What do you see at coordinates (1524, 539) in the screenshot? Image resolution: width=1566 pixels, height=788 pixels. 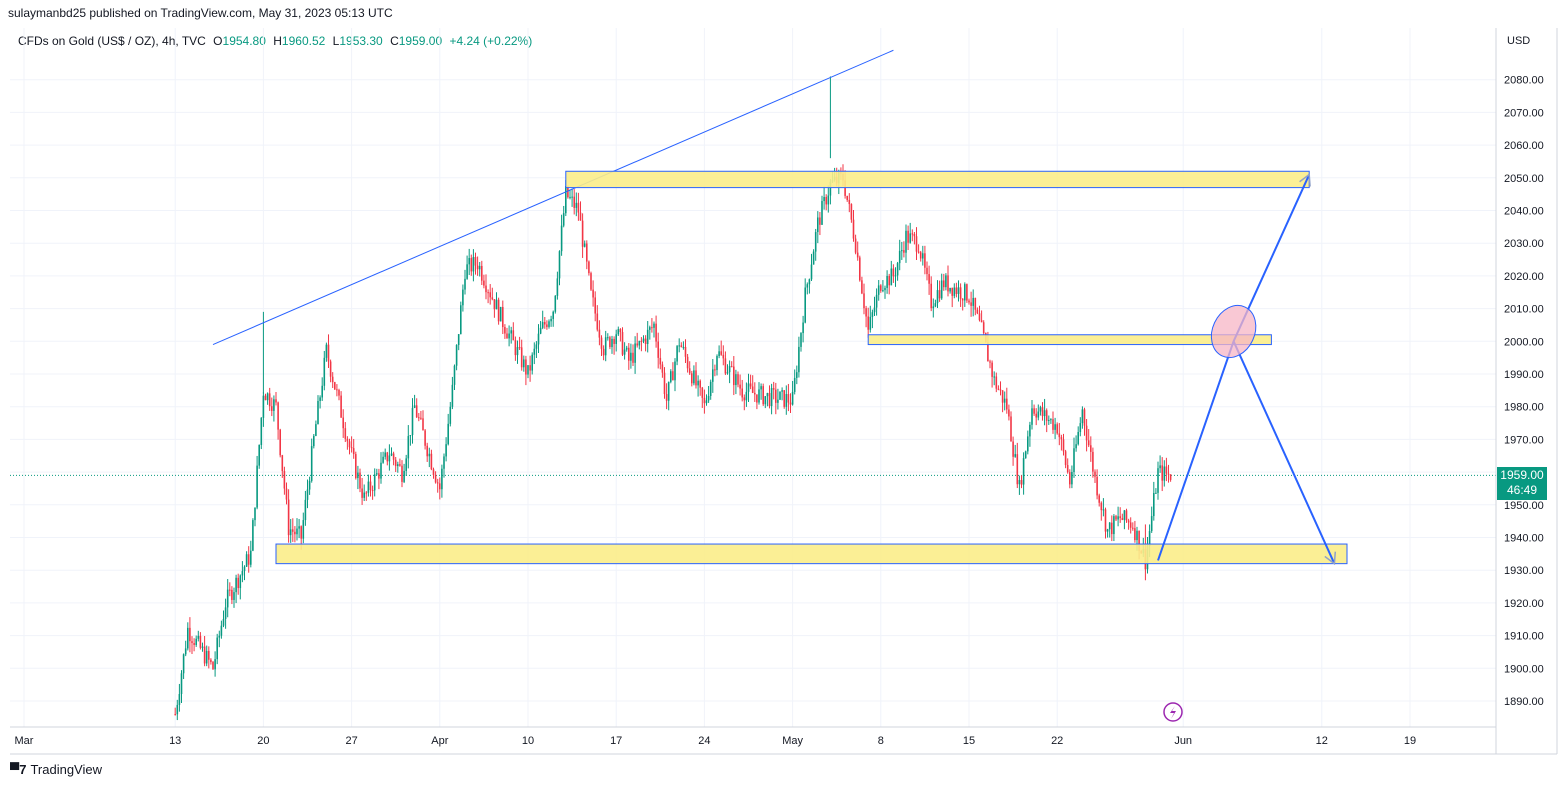 I see `y-tick-label: 1940.00` at bounding box center [1524, 539].